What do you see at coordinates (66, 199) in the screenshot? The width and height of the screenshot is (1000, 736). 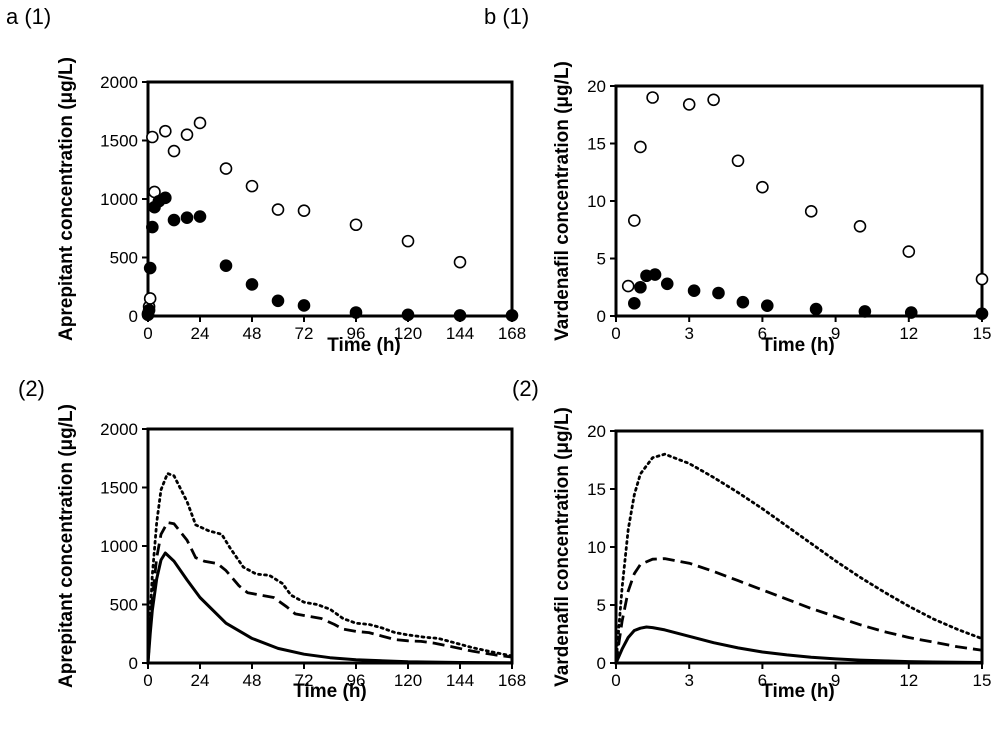 I see `y-axis-title: Aprepitant concentration (μg/L)` at bounding box center [66, 199].